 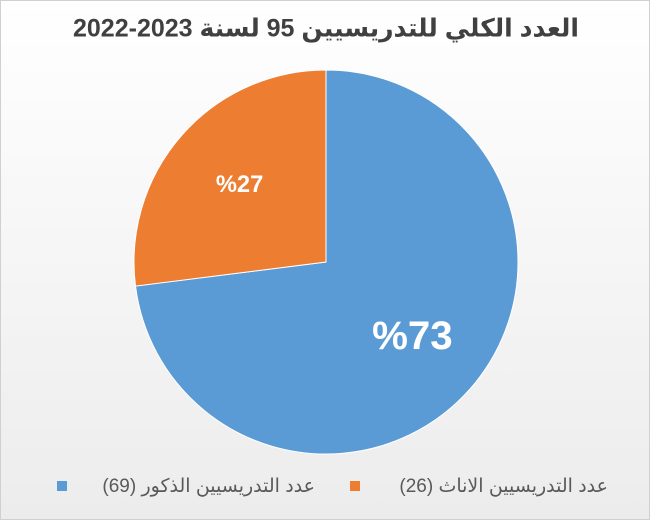 I want to click on chart-title: العدد الكلي للتدريسيين 95 لسنة 2023-2022, so click(x=326, y=29).